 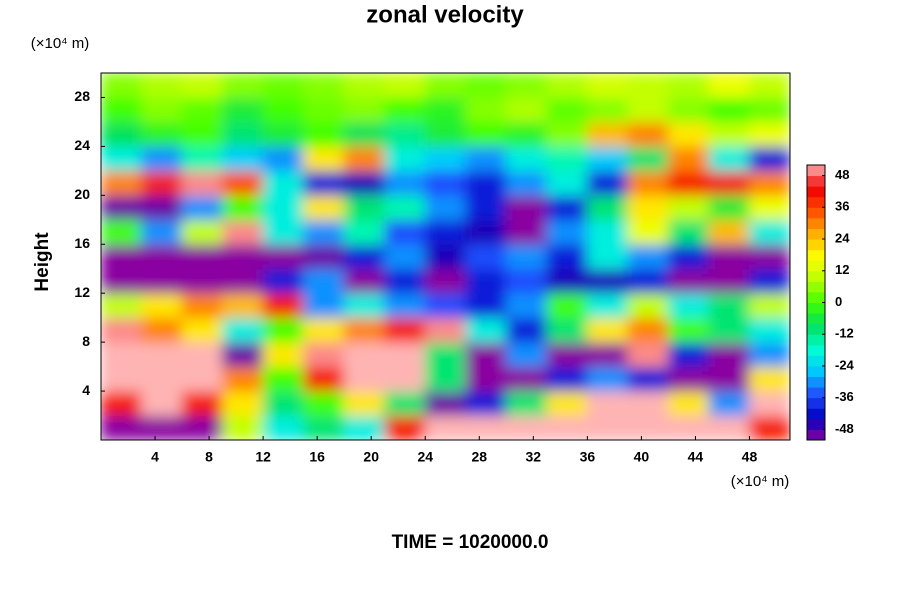 I want to click on y-tick-label: 12, so click(x=82, y=292).